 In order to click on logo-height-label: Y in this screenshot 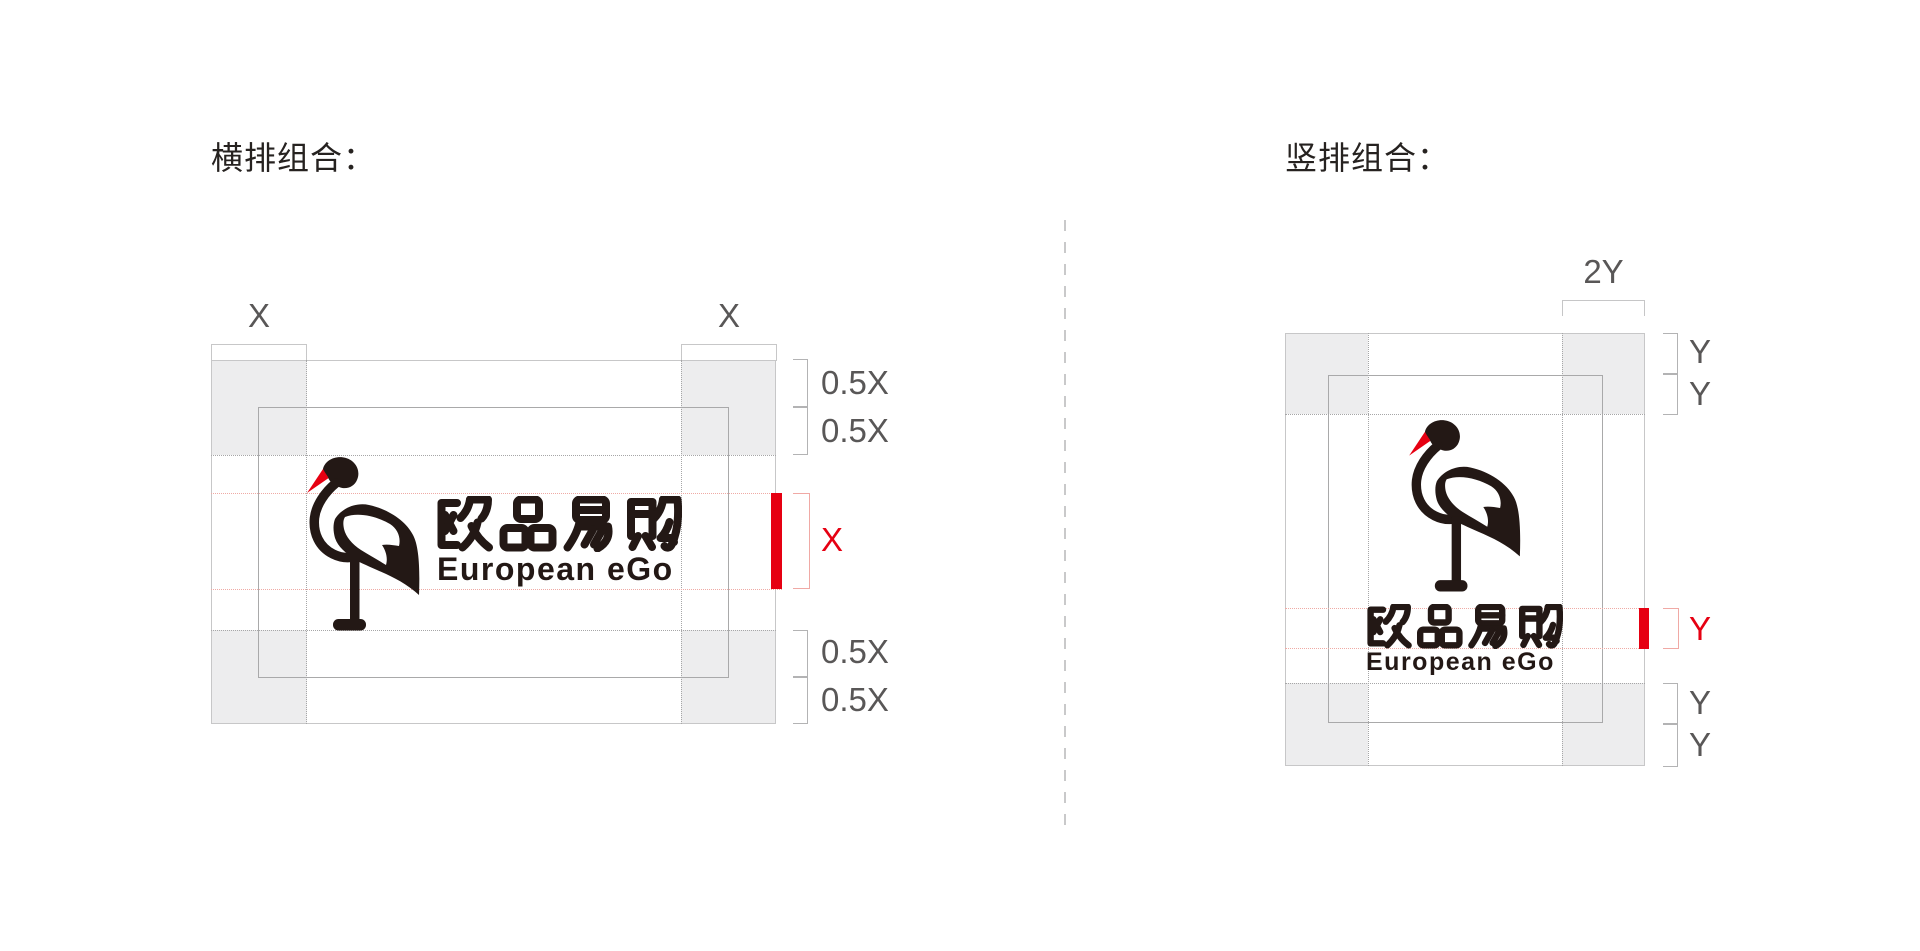, I will do `click(1700, 628)`.